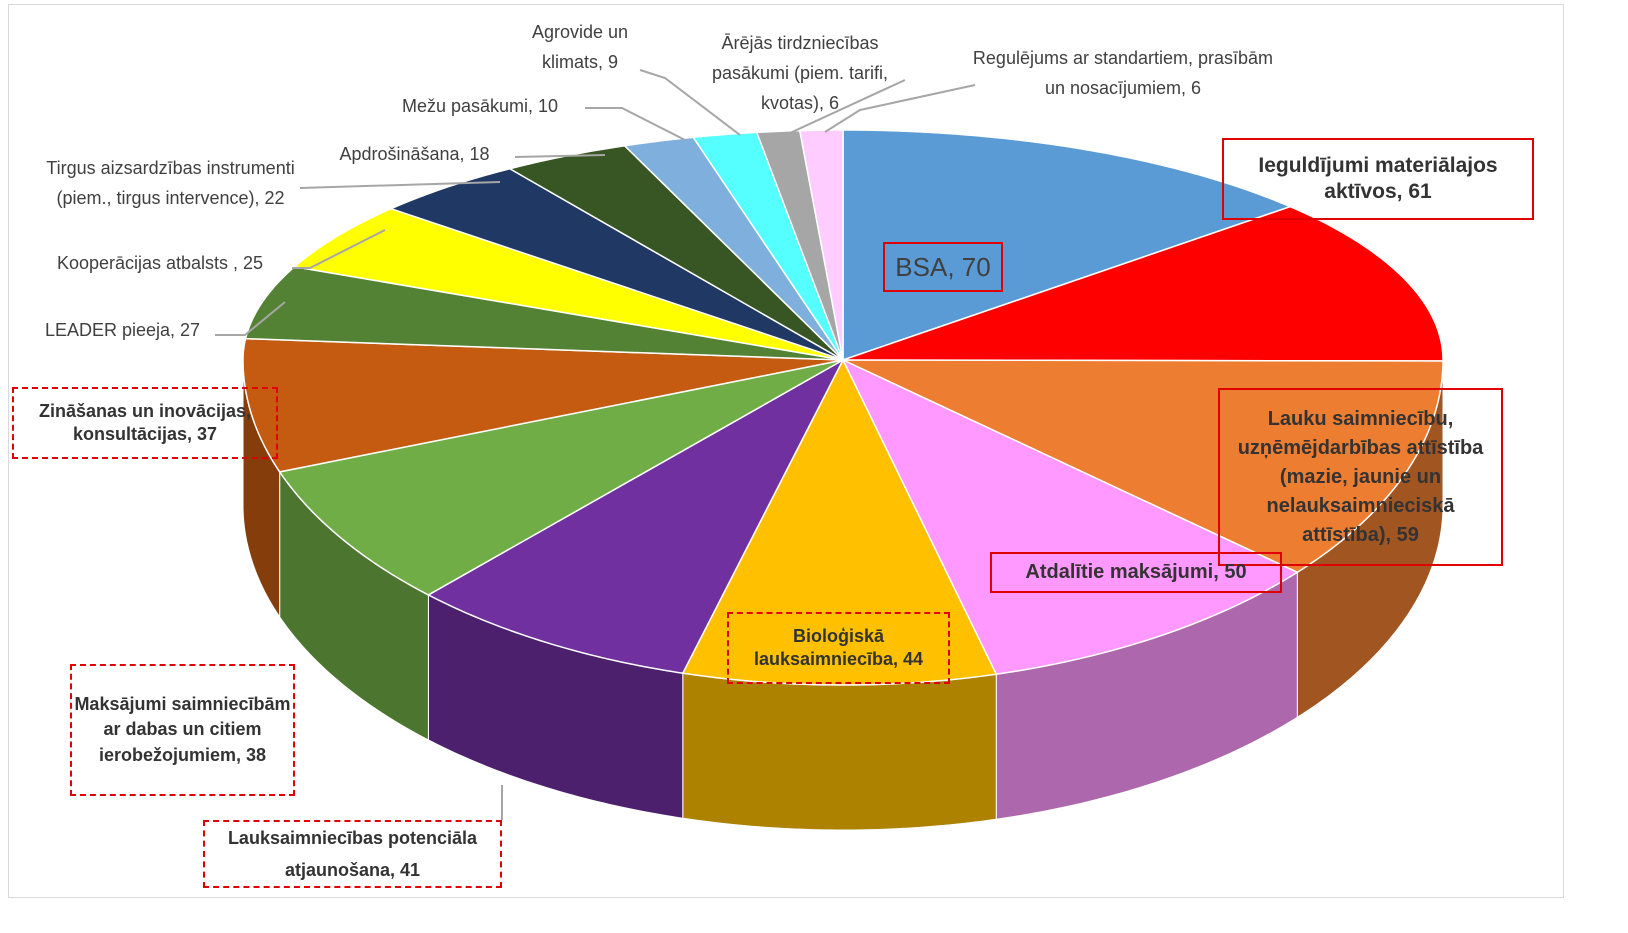  What do you see at coordinates (160, 263) in the screenshot?
I see `data-label: Kooperācijas atbalsts , 25` at bounding box center [160, 263].